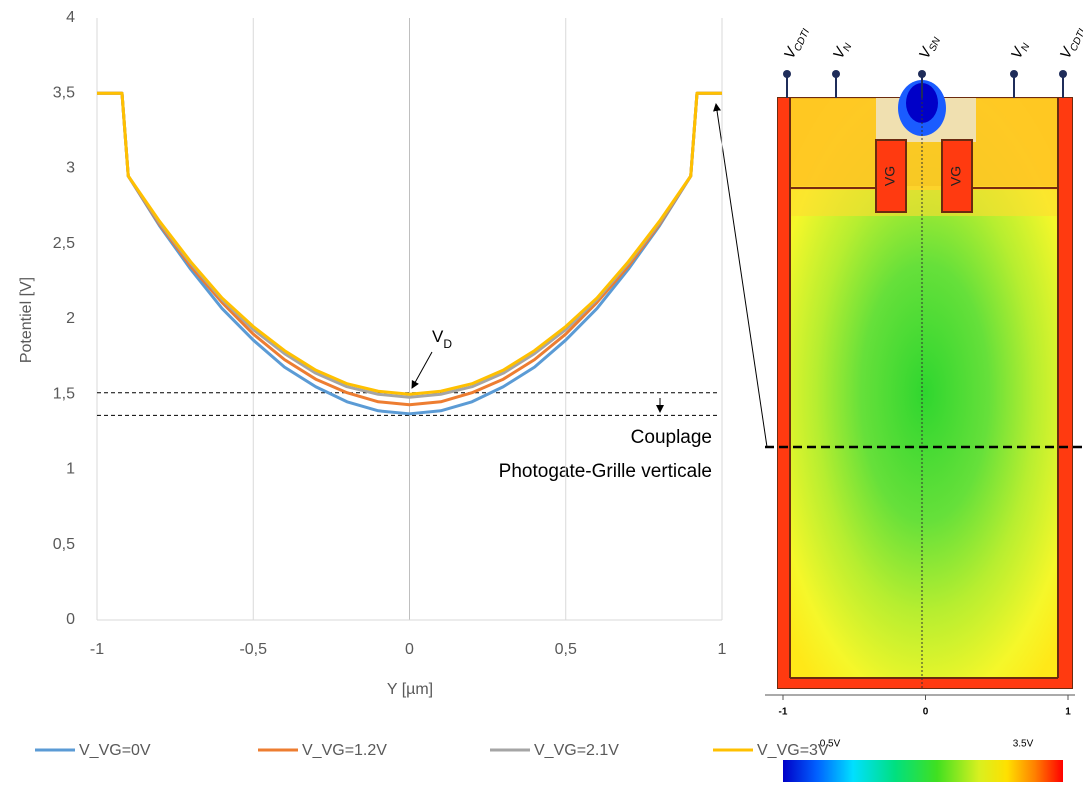 This screenshot has height=787, width=1083. Describe the element at coordinates (26, 320) in the screenshot. I see `y-axis-label: Potentiel [V]` at that location.